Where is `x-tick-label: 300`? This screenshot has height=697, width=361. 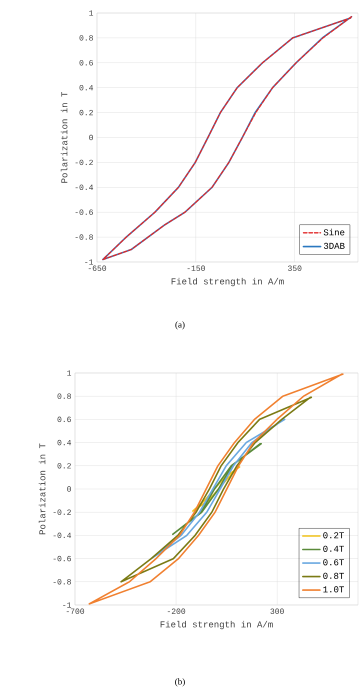
x-tick-label: 300 is located at coordinates (277, 611).